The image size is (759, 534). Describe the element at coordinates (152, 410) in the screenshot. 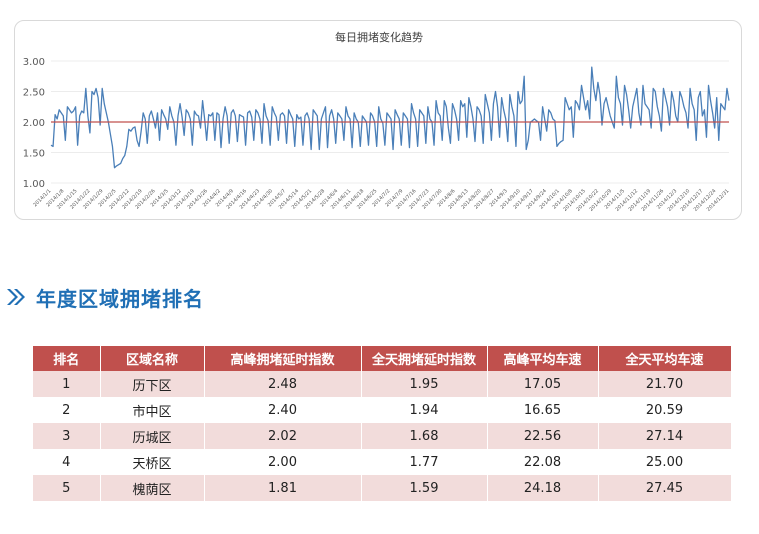

I see `cell-district: 市中区` at that location.